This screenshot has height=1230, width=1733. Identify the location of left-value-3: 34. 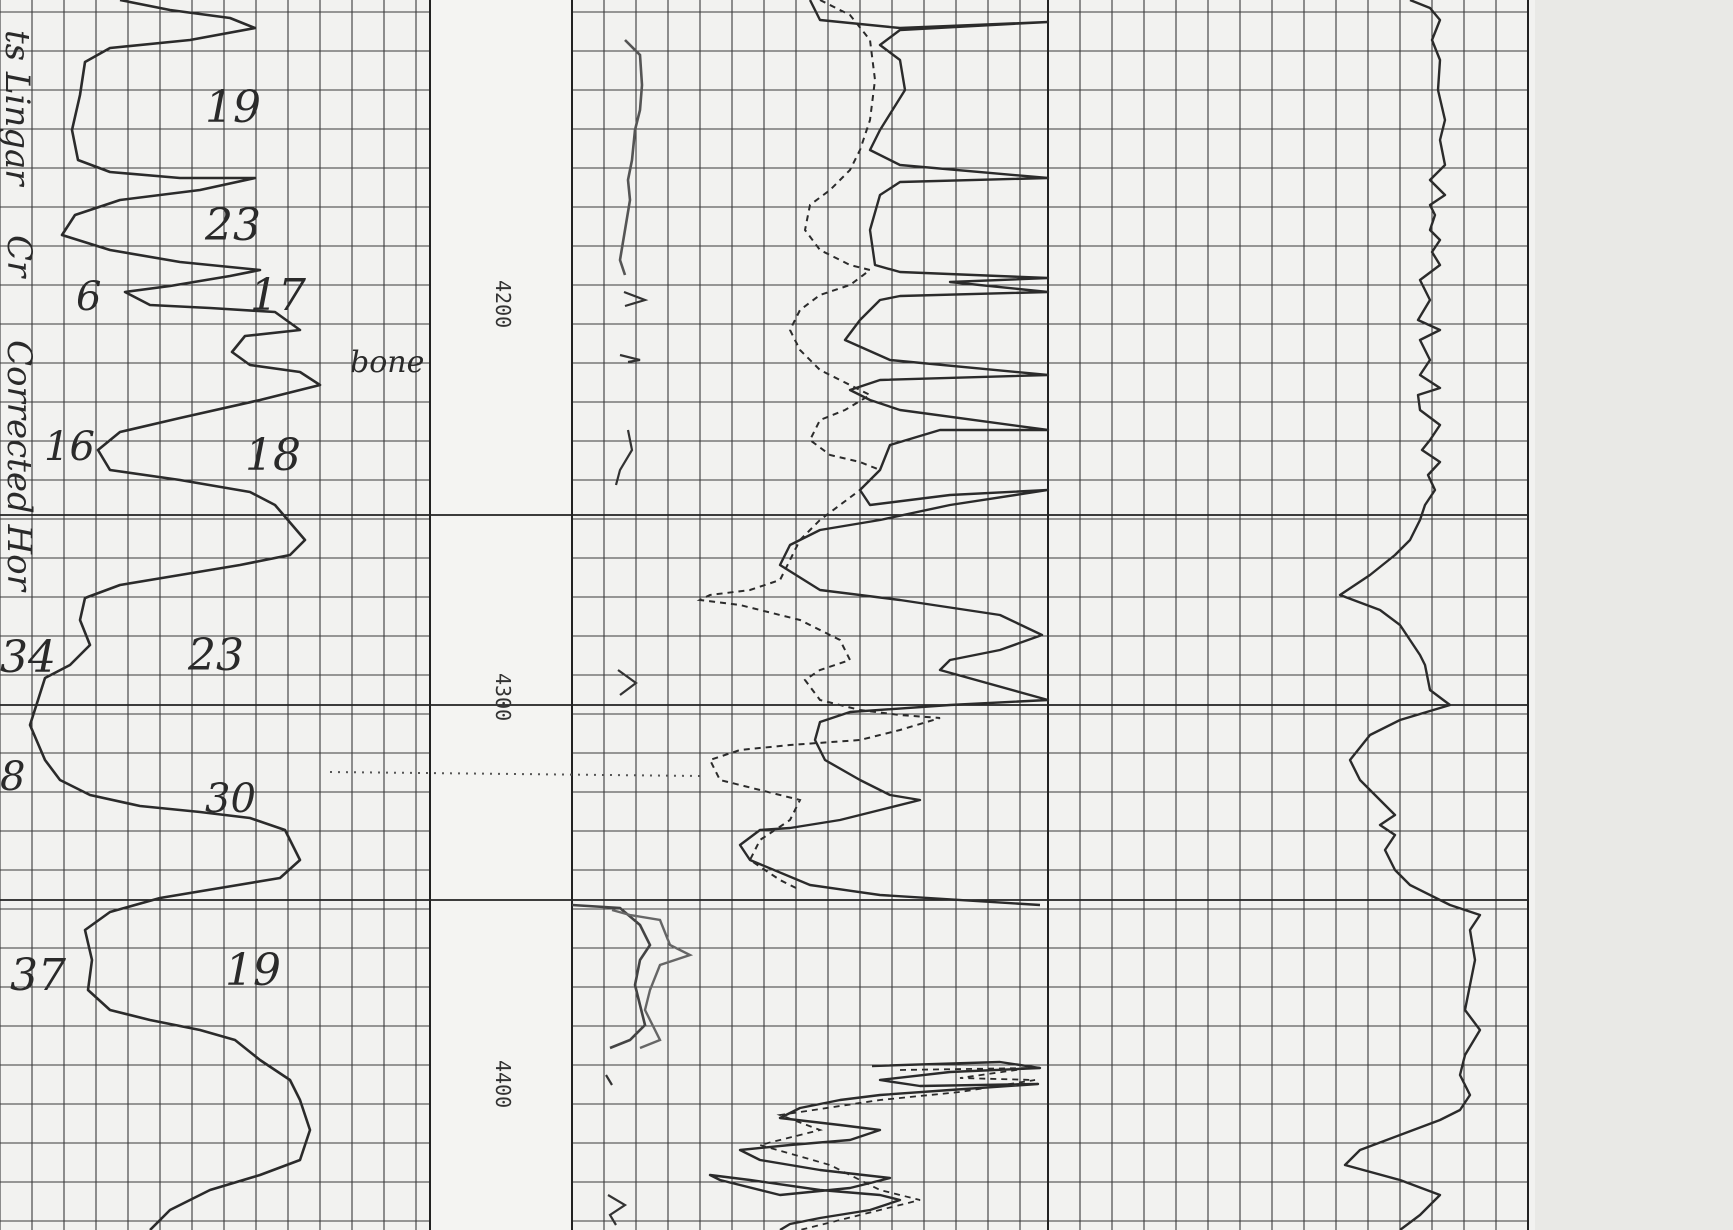
(28, 657).